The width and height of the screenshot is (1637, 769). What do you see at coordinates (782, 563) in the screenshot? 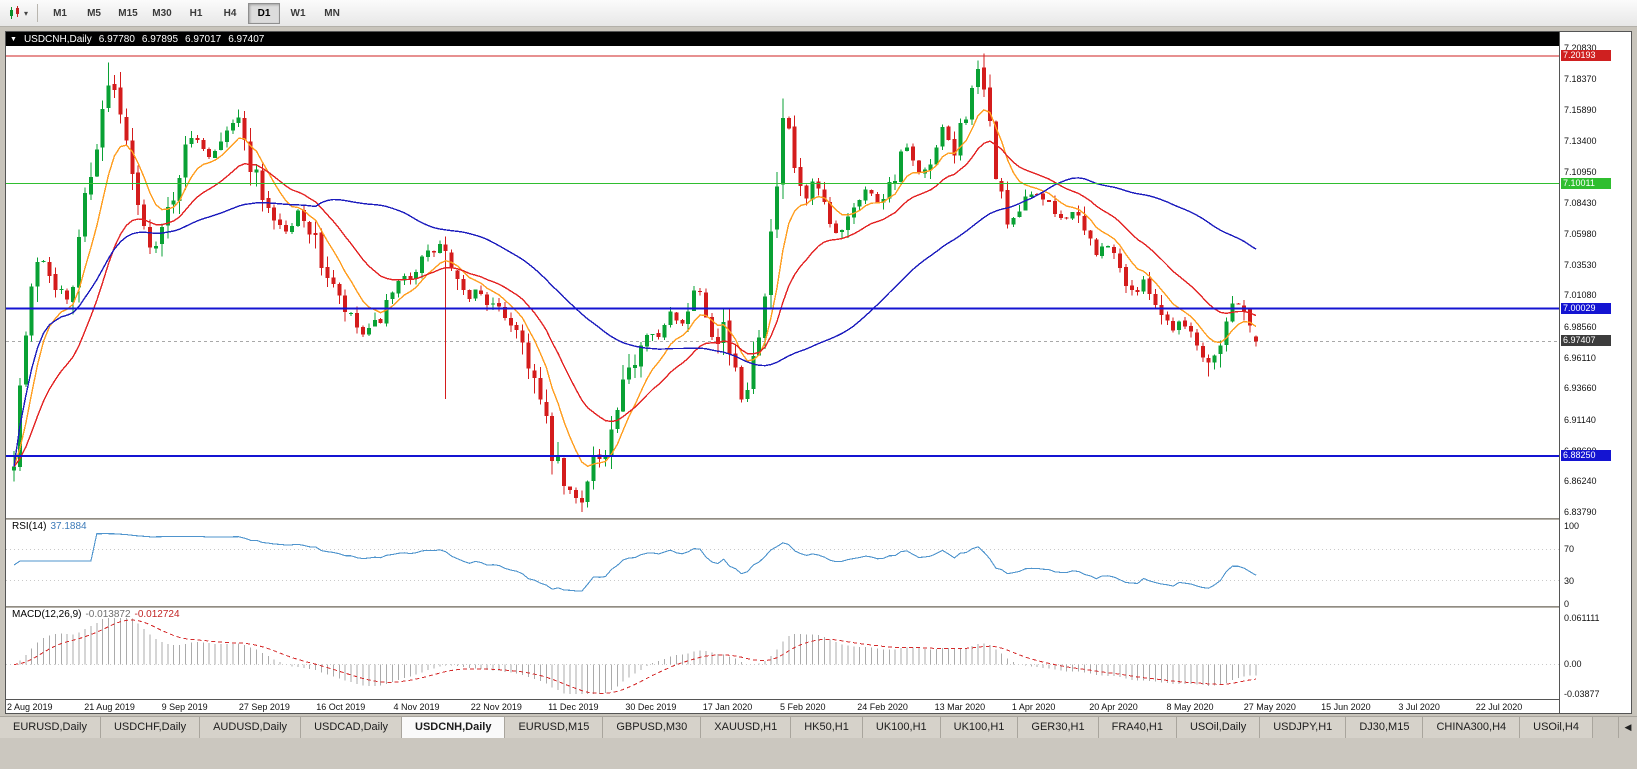
I see `rsi-canvas` at bounding box center [782, 563].